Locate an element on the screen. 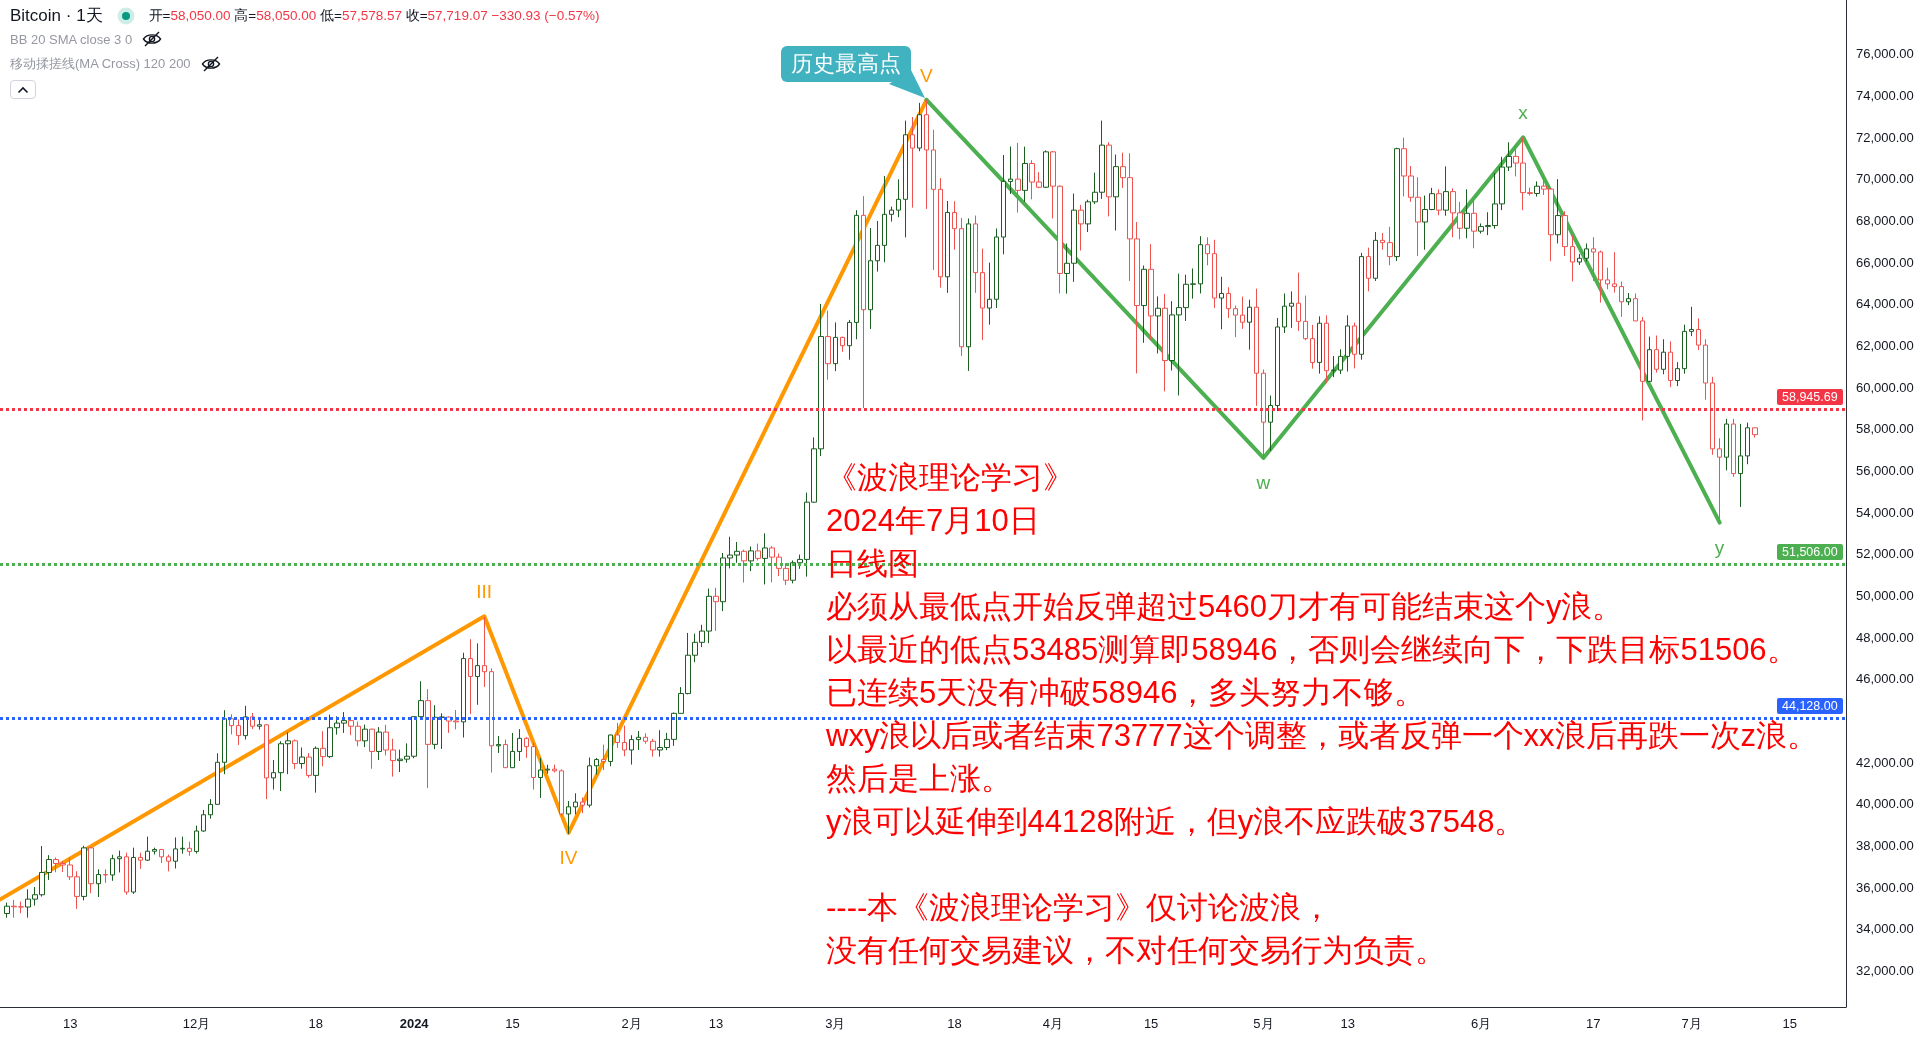 The image size is (1920, 1037). annotation: y is located at coordinates (1719, 547).